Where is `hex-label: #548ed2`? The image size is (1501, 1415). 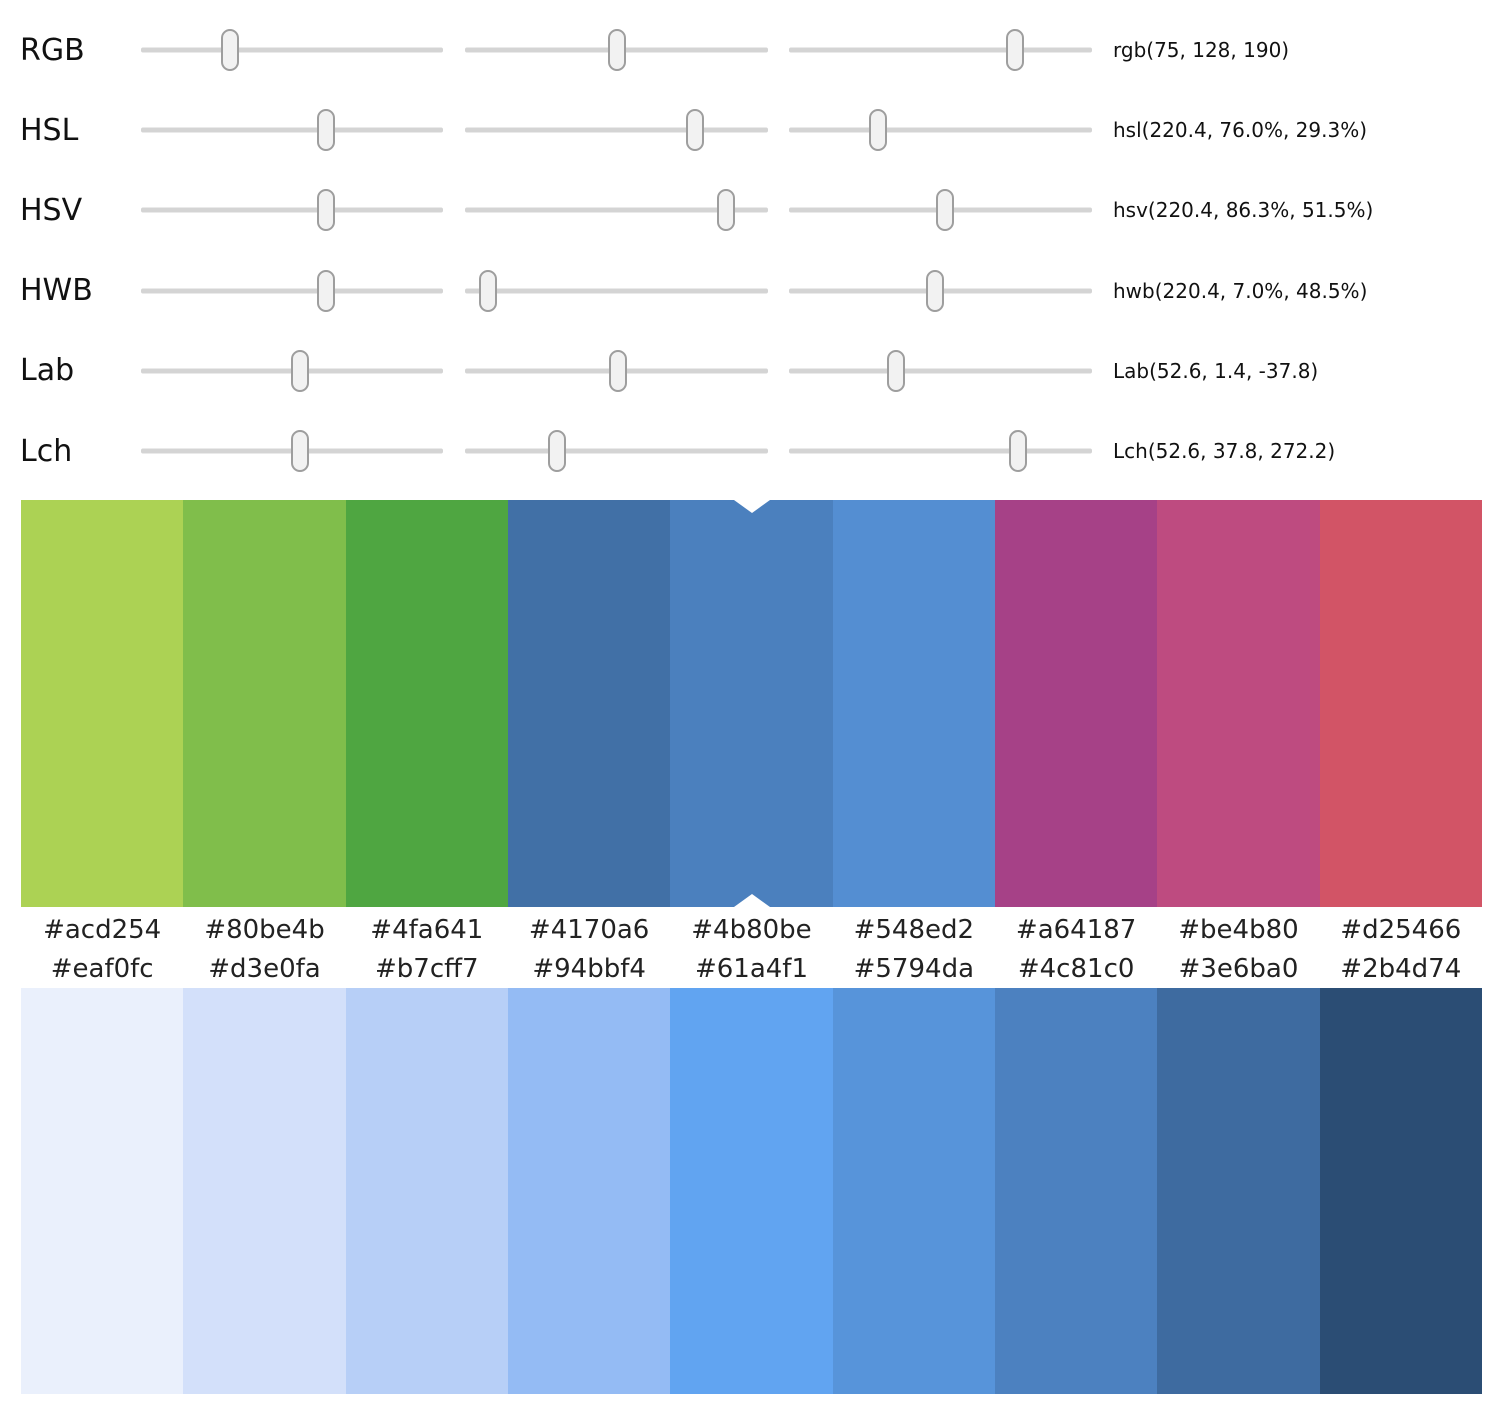 hex-label: #548ed2 is located at coordinates (914, 929).